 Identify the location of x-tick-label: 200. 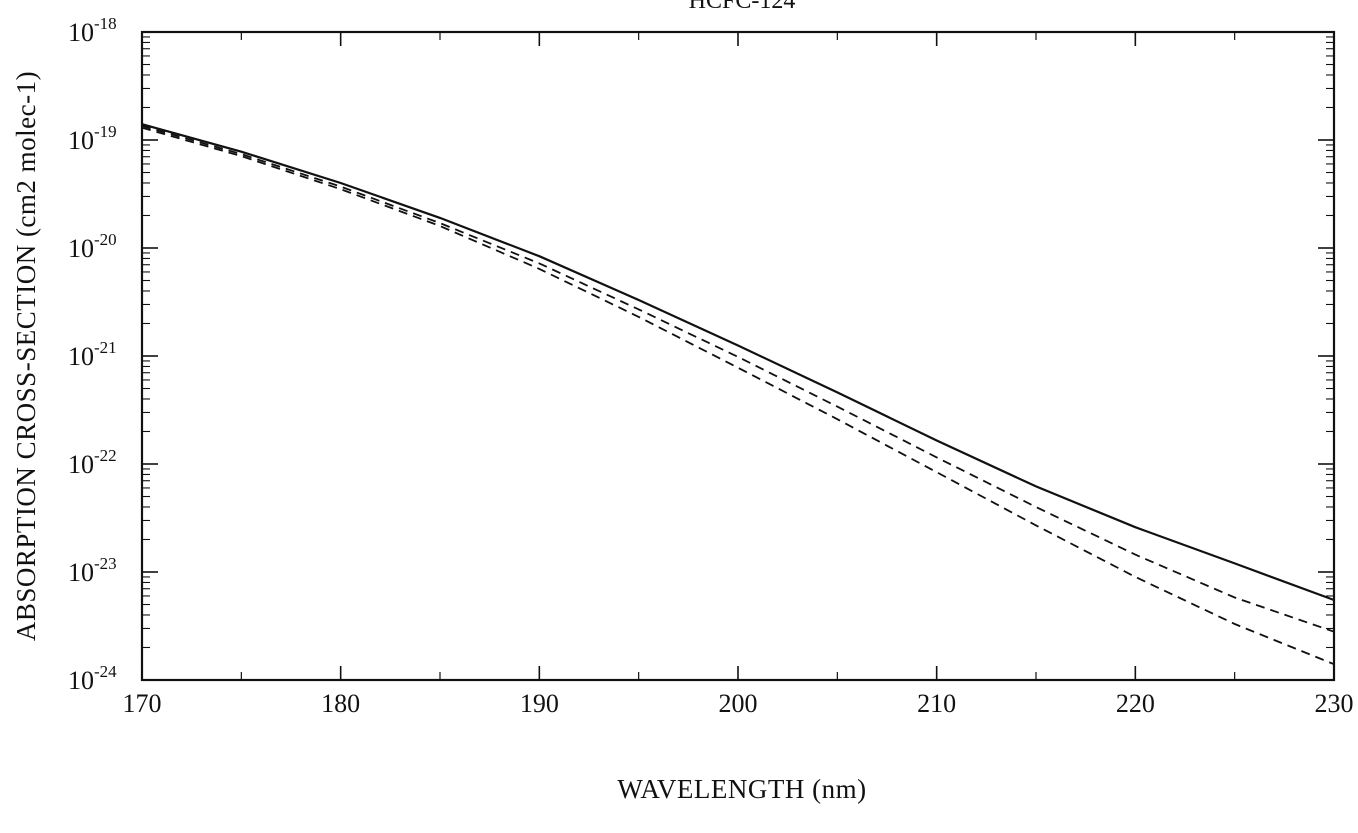
(738, 703).